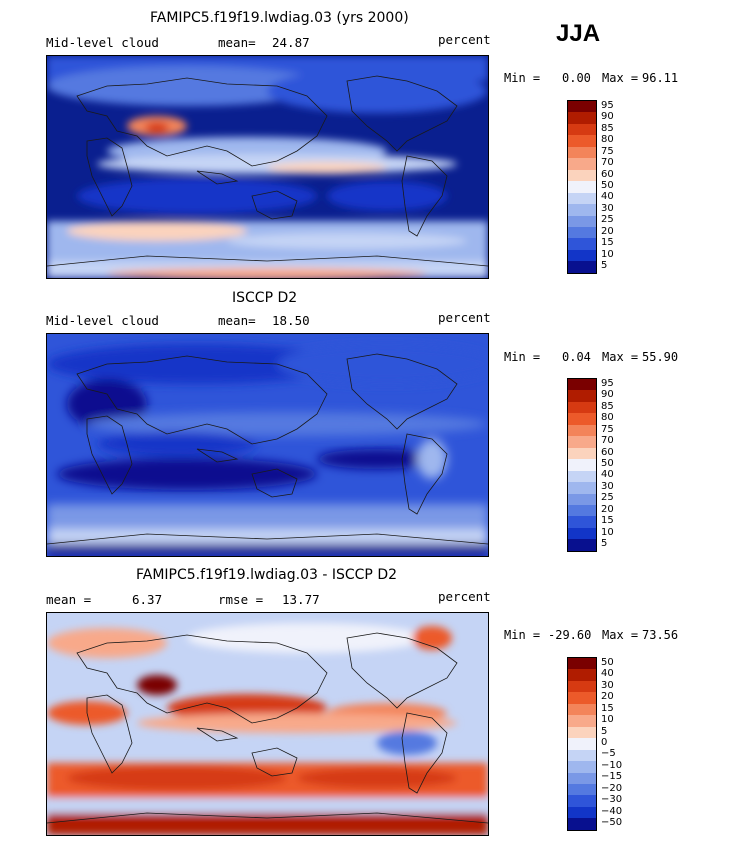 The height and width of the screenshot is (846, 733). Describe the element at coordinates (620, 357) in the screenshot. I see `panel2-max-label: Max =` at that location.